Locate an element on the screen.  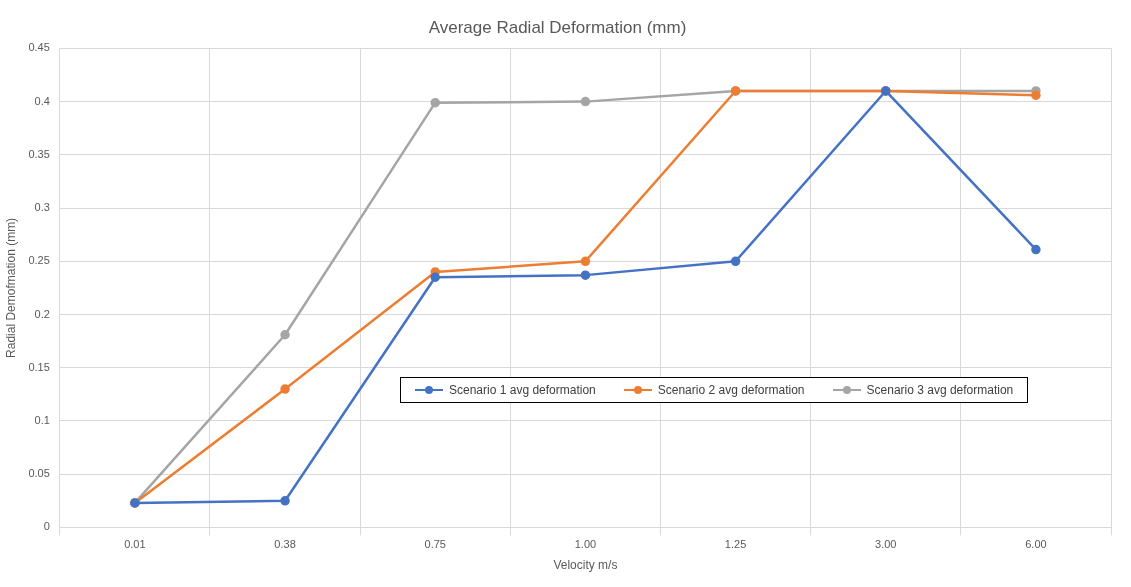
x-tick-label: 6.00 is located at coordinates (1036, 544).